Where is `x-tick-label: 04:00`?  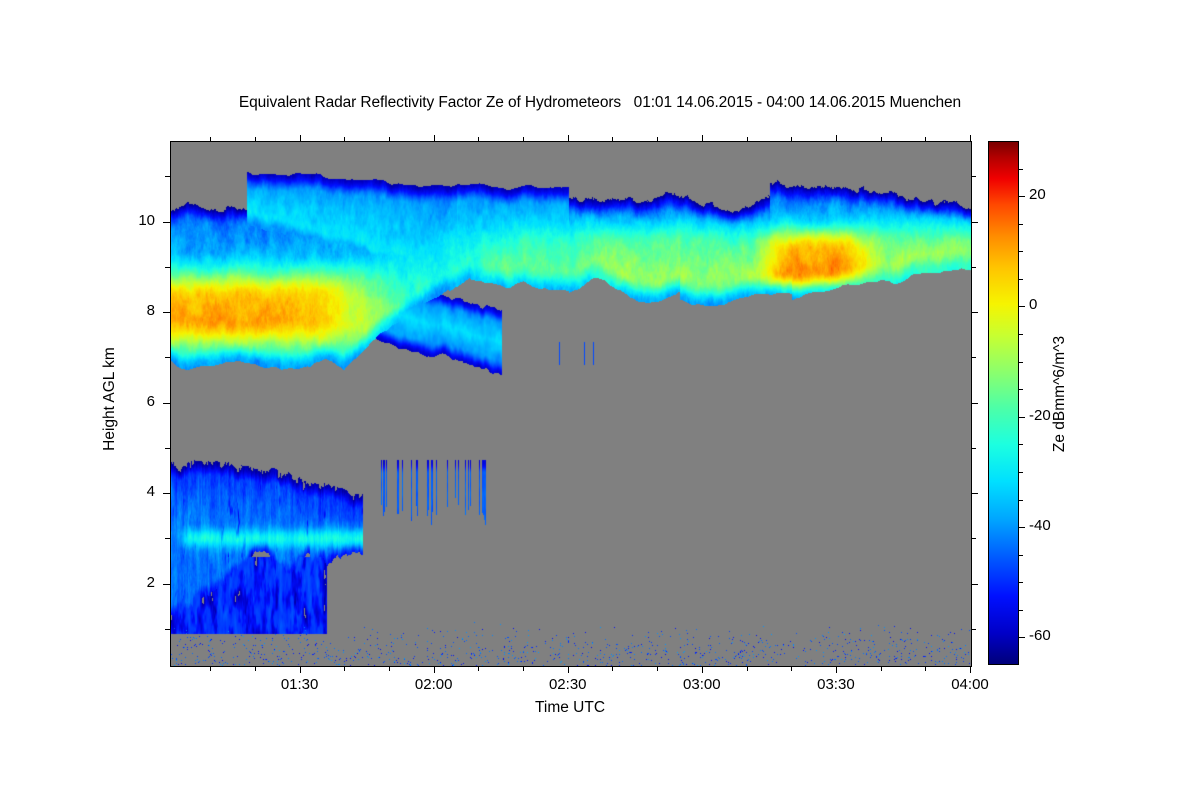
x-tick-label: 04:00 is located at coordinates (970, 684).